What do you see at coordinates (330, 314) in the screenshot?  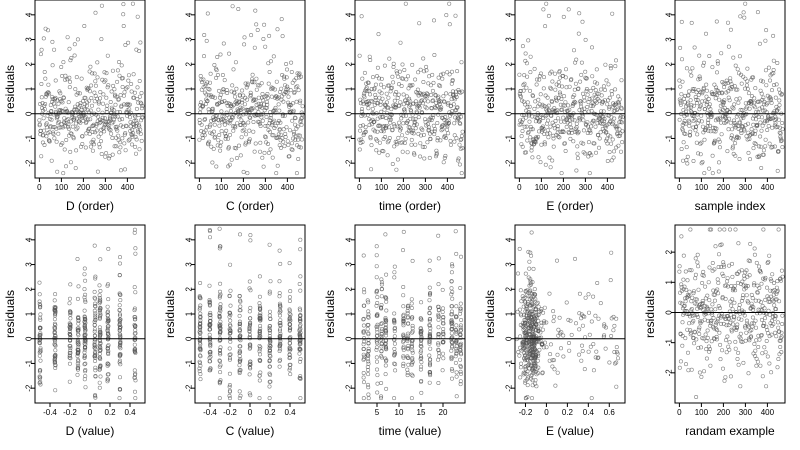 I see `y-axis-title: residuals` at bounding box center [330, 314].